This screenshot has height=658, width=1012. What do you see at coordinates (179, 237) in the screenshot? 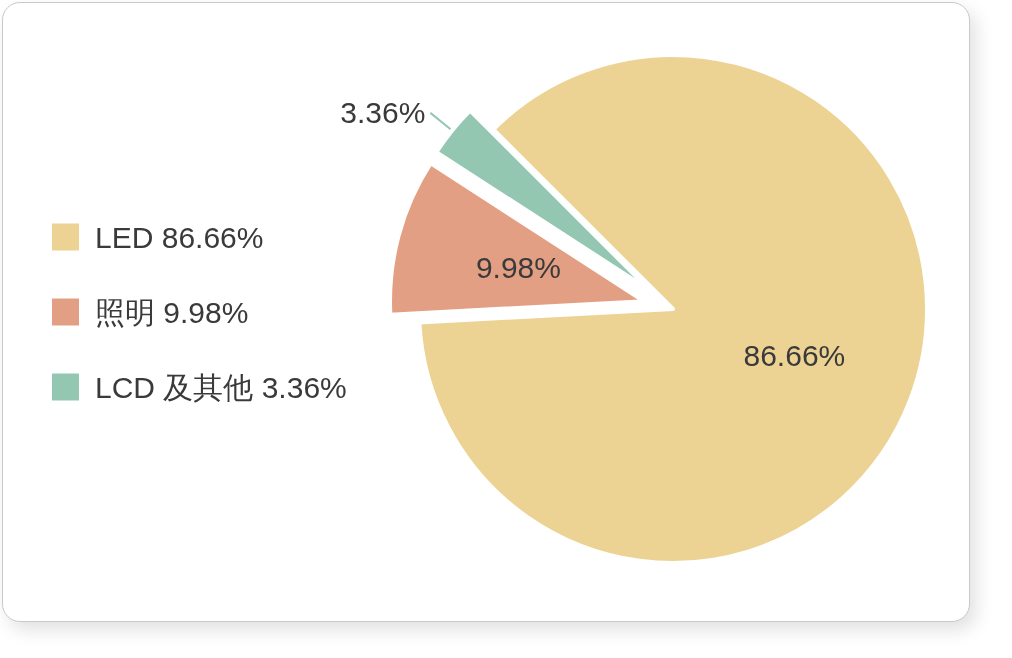
I see `legend-label: LED 86.66%` at bounding box center [179, 237].